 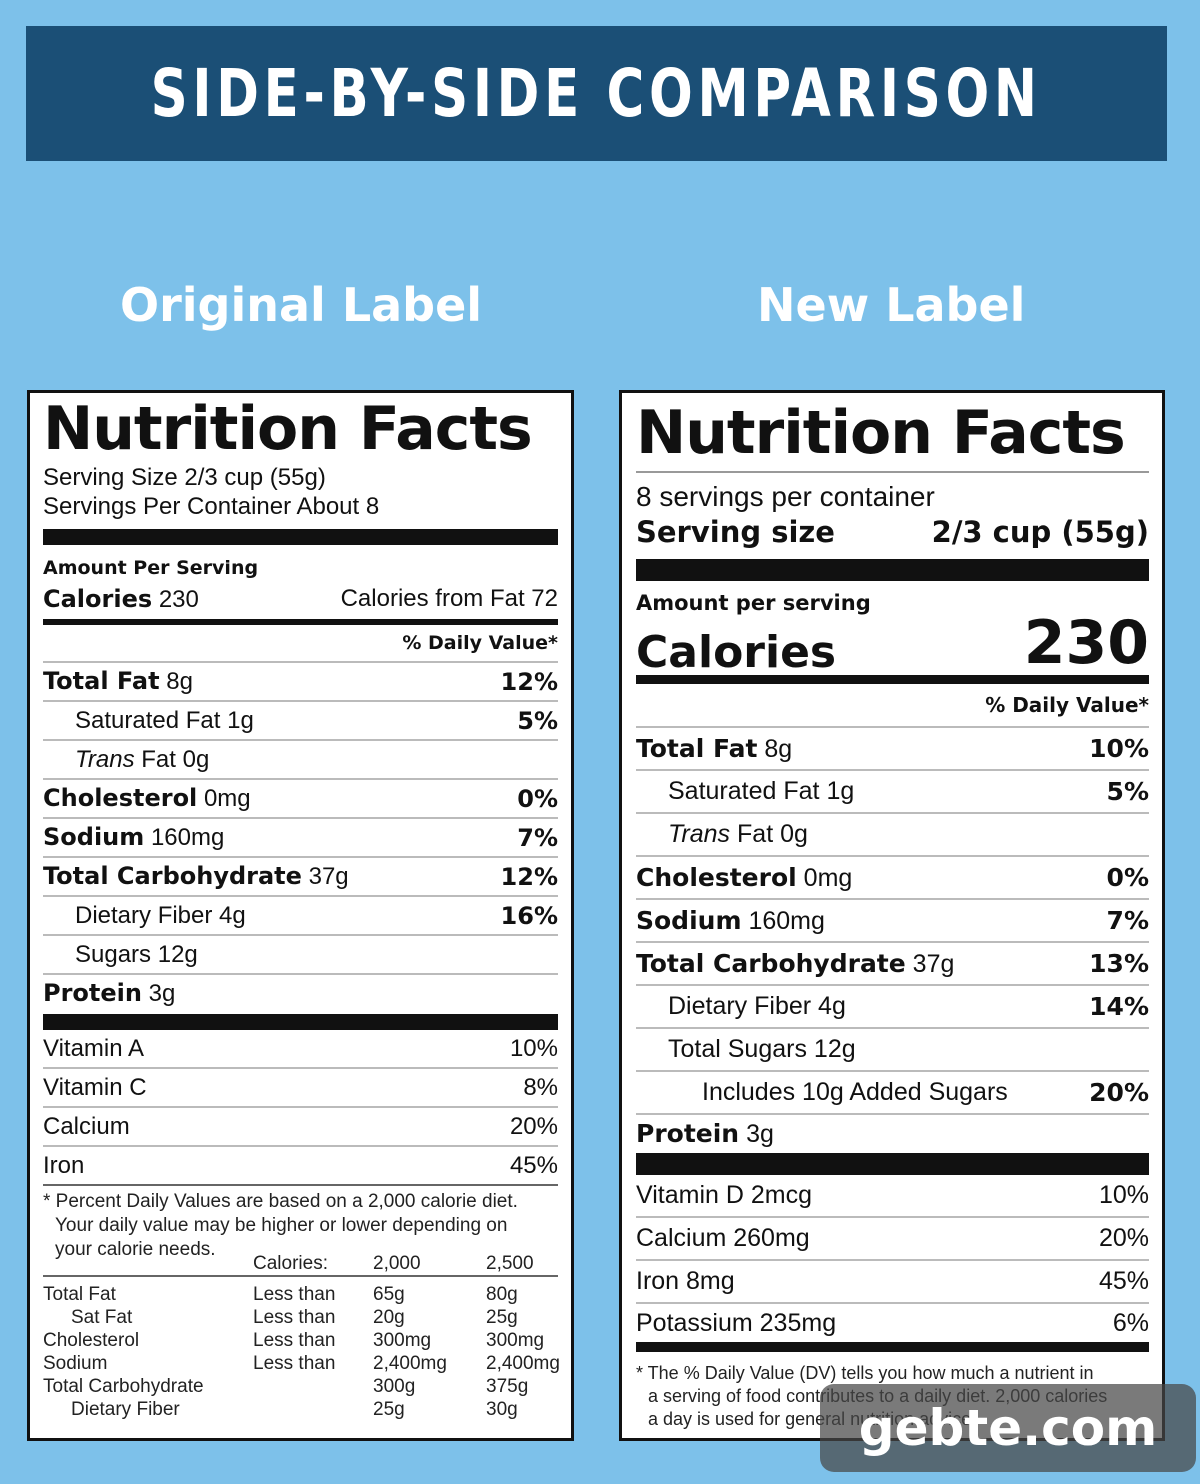 I want to click on new-trans-fat-row: Trans Fat 0g, so click(x=892, y=835).